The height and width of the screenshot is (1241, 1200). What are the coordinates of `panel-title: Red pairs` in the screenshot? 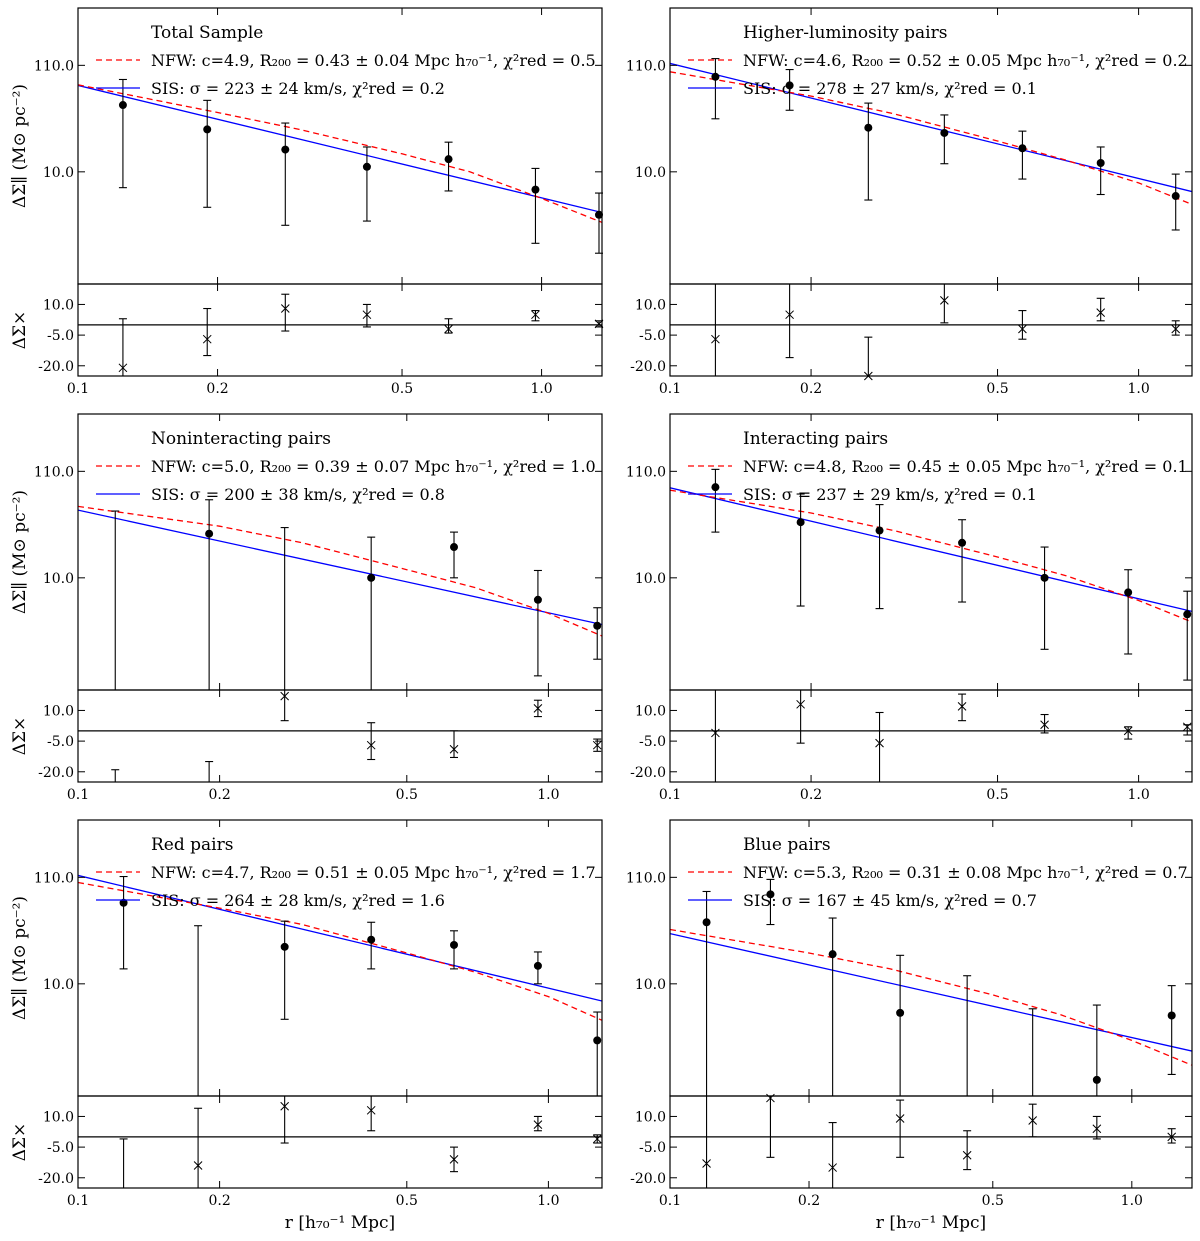 It's located at (192, 845).